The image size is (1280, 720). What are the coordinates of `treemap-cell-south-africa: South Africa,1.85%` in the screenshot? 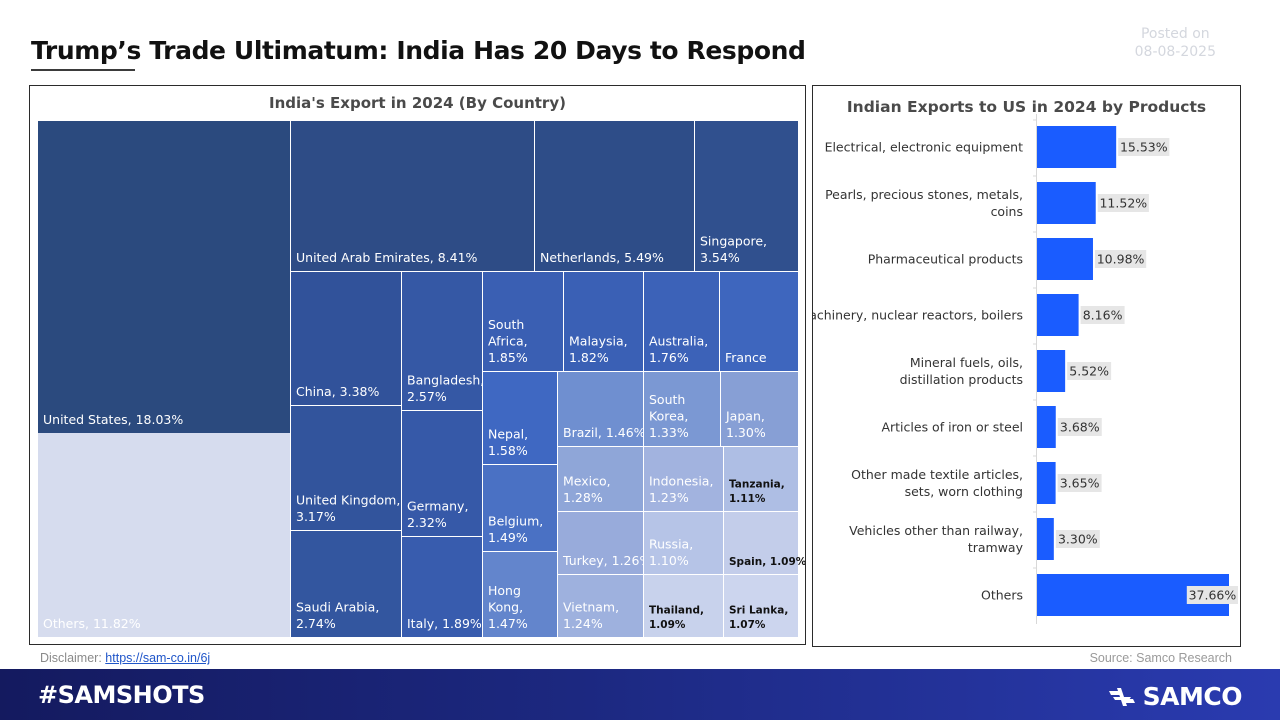 It's located at (523, 321).